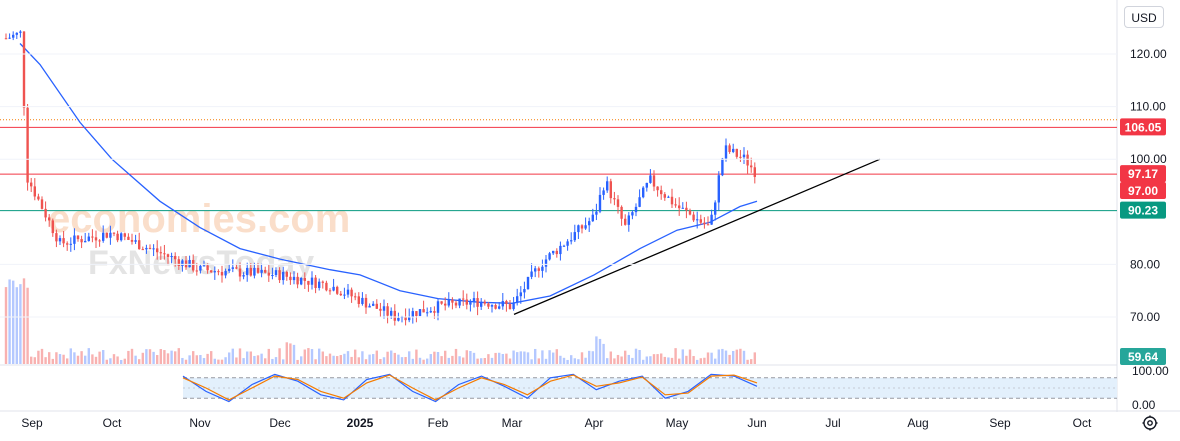  What do you see at coordinates (1143, 241) in the screenshot?
I see `price-tags: 106.05 97.17 97.00 90.23 59.64` at bounding box center [1143, 241].